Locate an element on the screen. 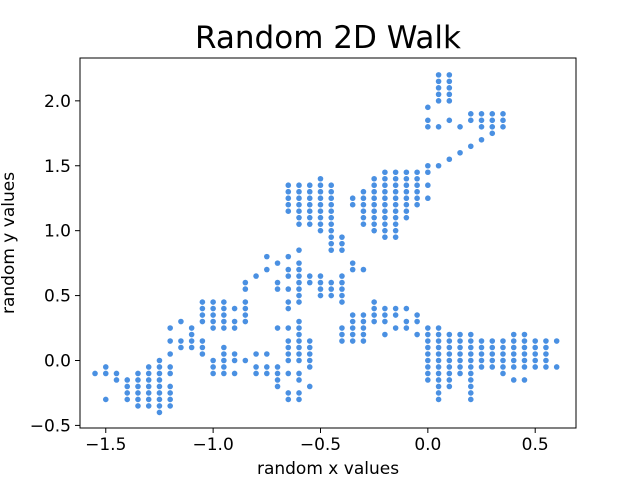  x-tick-label: −1.0 is located at coordinates (212, 445).